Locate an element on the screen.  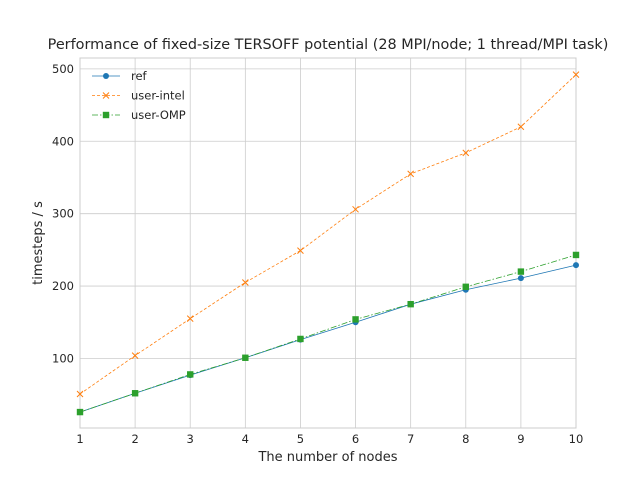
y-axis-ticks: 100 200 300 400 500 is located at coordinates (63, 214).